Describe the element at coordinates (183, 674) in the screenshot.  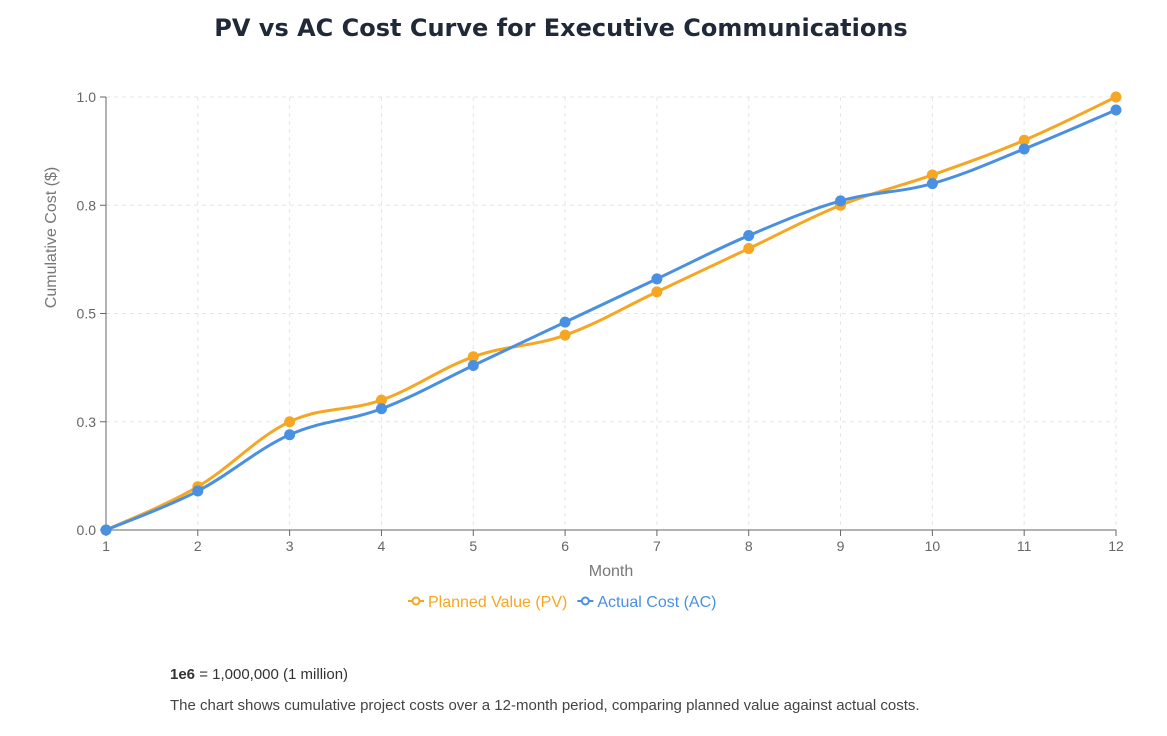
I see `scale-key: 1e6` at that location.